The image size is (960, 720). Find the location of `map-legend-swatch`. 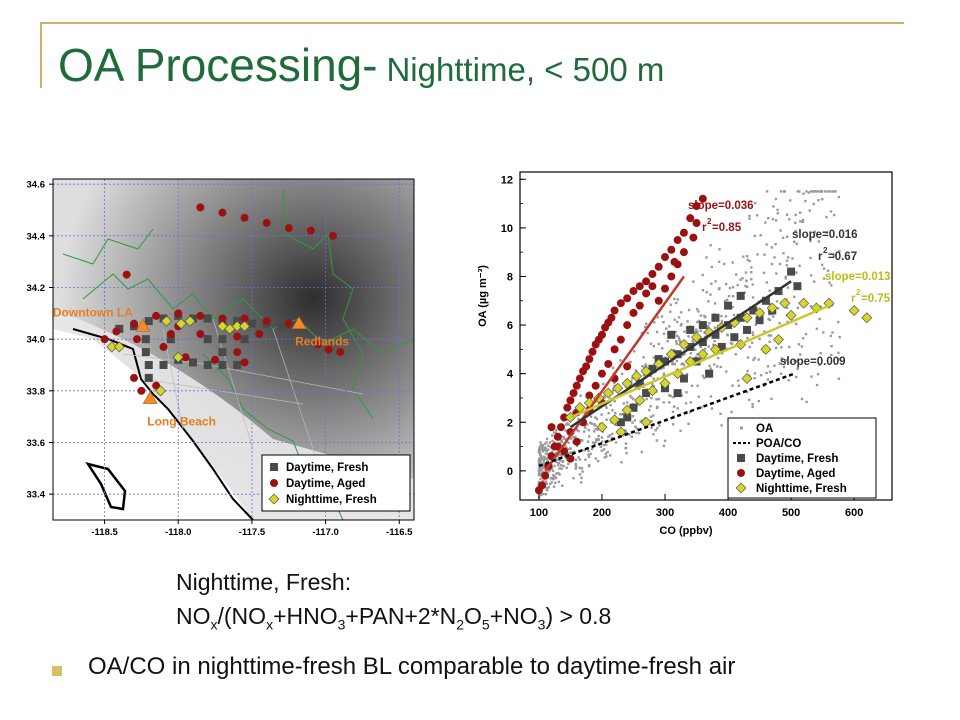

map-legend-swatch is located at coordinates (274, 499).